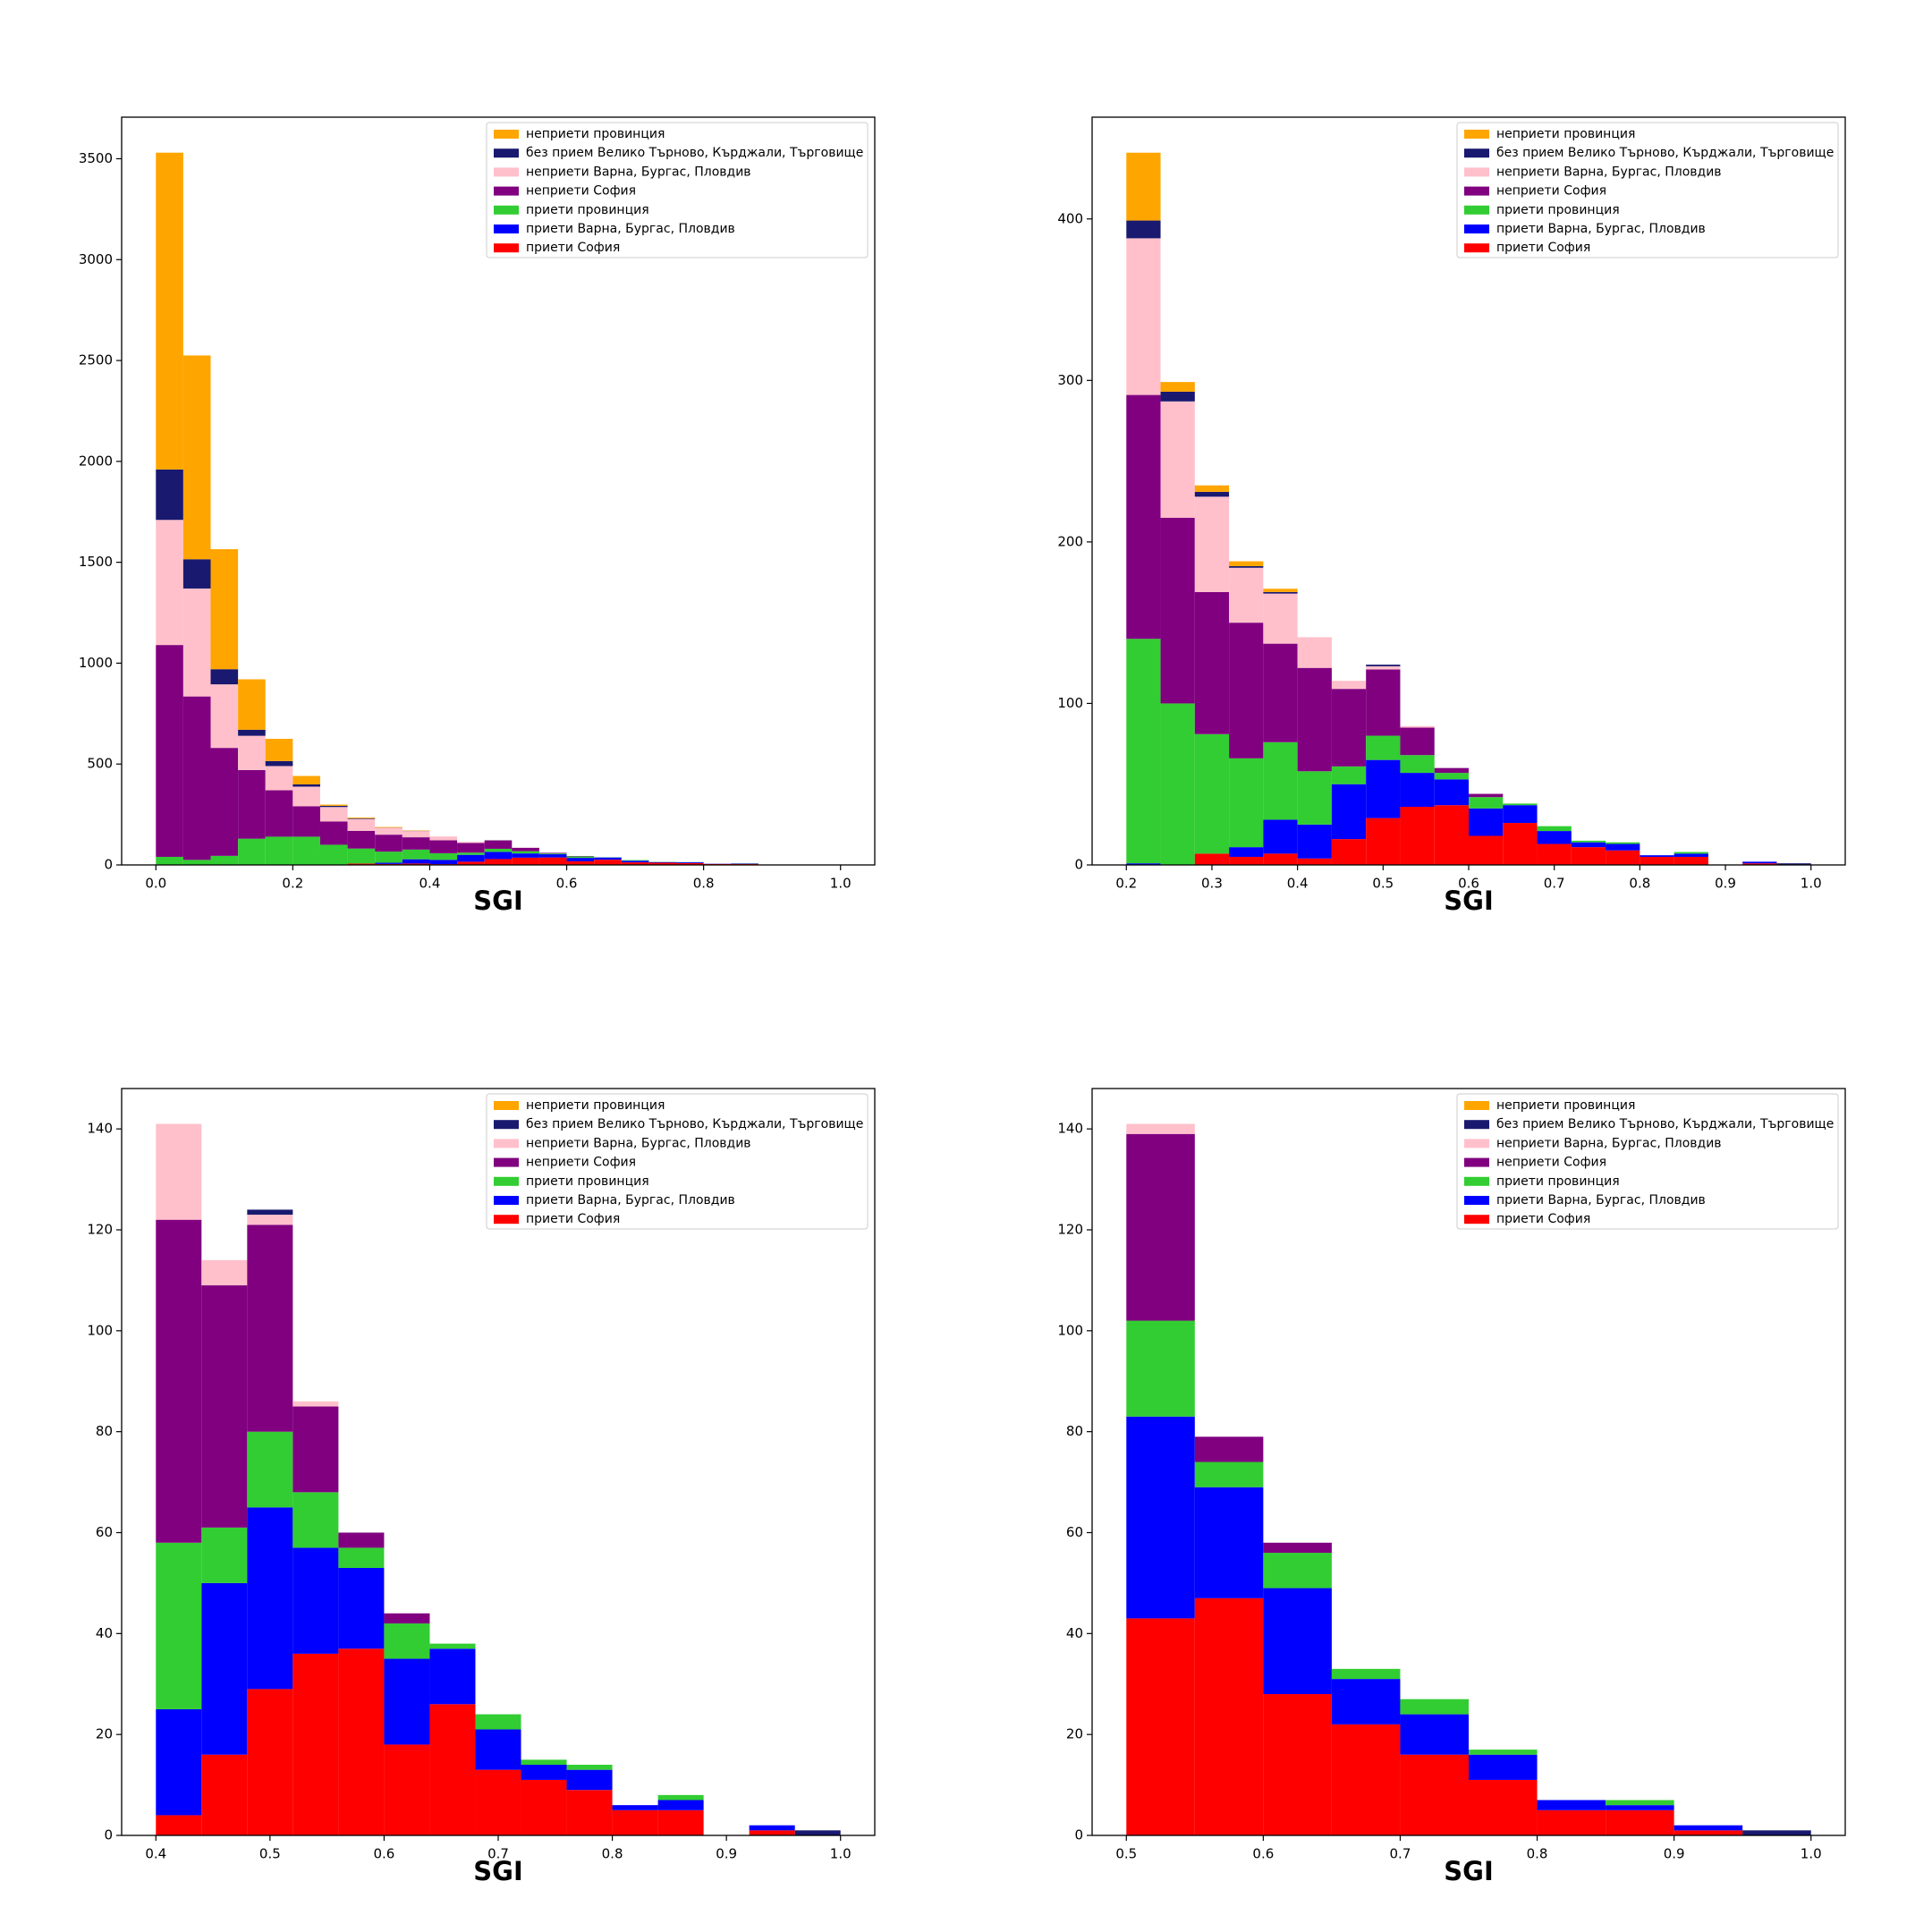 This screenshot has width=1932, height=1932. I want to click on y-tick-label: 300, so click(1070, 380).